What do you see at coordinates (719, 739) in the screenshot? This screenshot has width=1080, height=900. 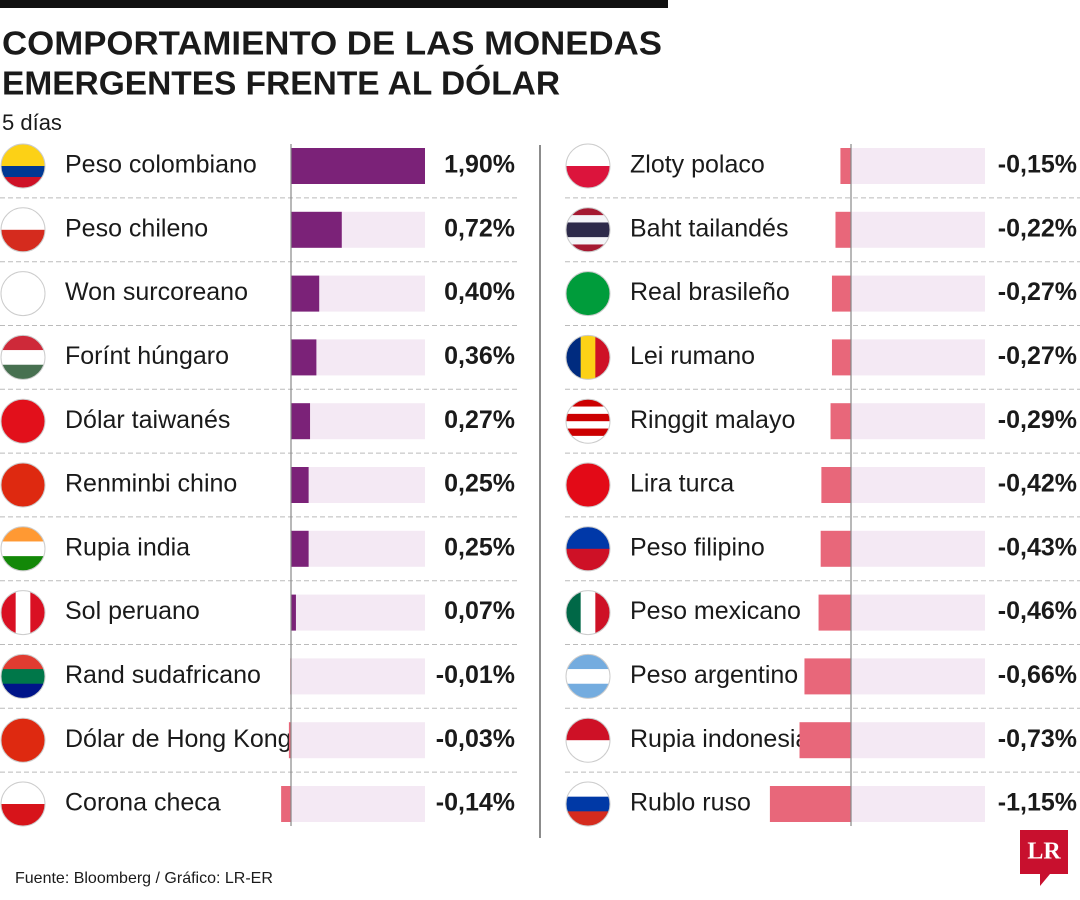 I see `category-label: Rupia indonesia` at bounding box center [719, 739].